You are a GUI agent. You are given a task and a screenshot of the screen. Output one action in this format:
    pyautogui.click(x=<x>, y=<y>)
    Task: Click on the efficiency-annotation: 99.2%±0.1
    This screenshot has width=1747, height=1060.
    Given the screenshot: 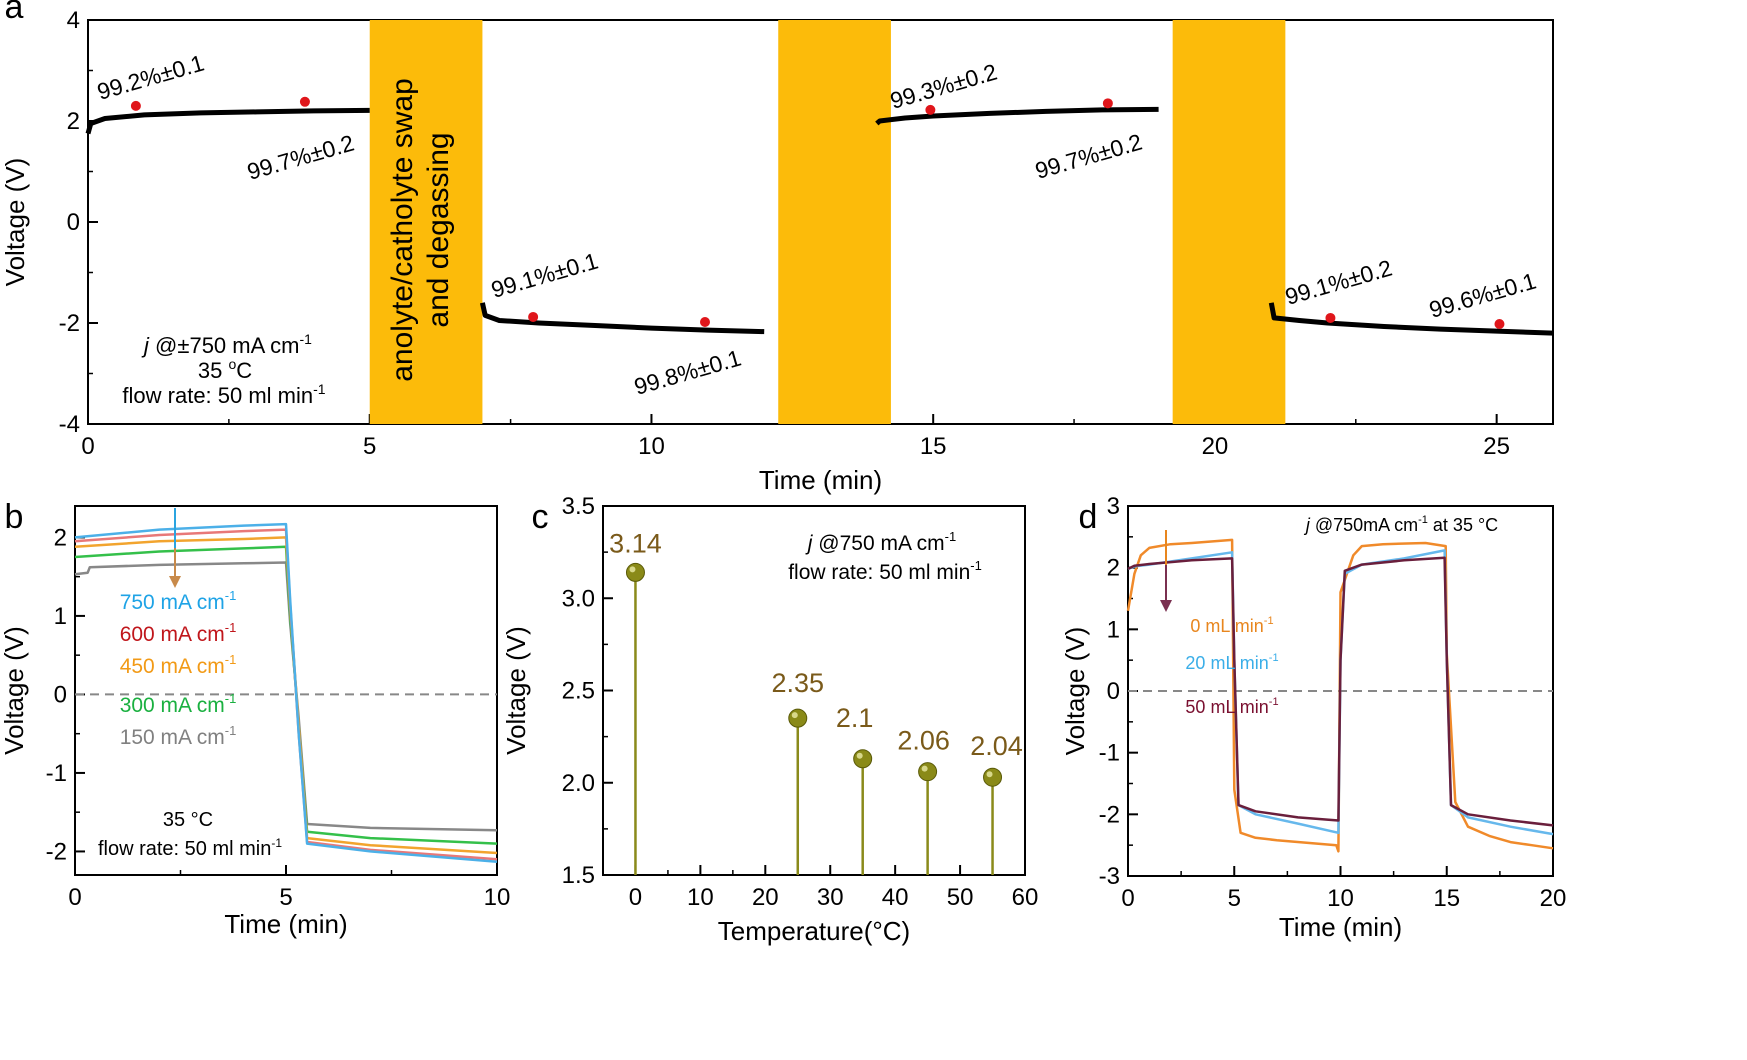 What is the action you would take?
    pyautogui.click(x=150, y=77)
    